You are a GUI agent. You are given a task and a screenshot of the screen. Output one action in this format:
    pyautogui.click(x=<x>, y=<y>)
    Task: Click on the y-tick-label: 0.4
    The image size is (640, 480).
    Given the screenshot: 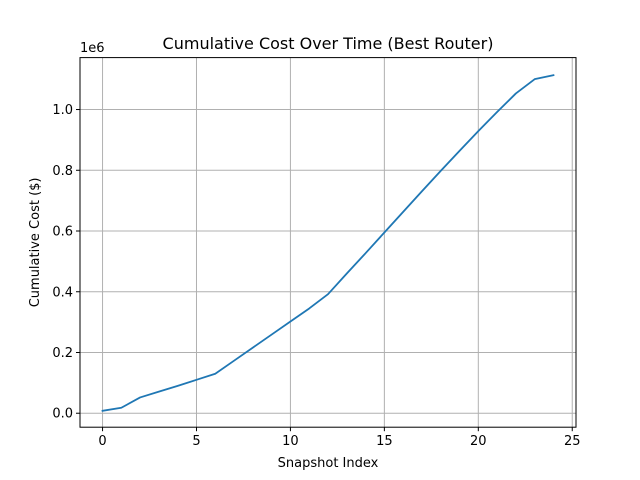 What is the action you would take?
    pyautogui.click(x=62, y=292)
    